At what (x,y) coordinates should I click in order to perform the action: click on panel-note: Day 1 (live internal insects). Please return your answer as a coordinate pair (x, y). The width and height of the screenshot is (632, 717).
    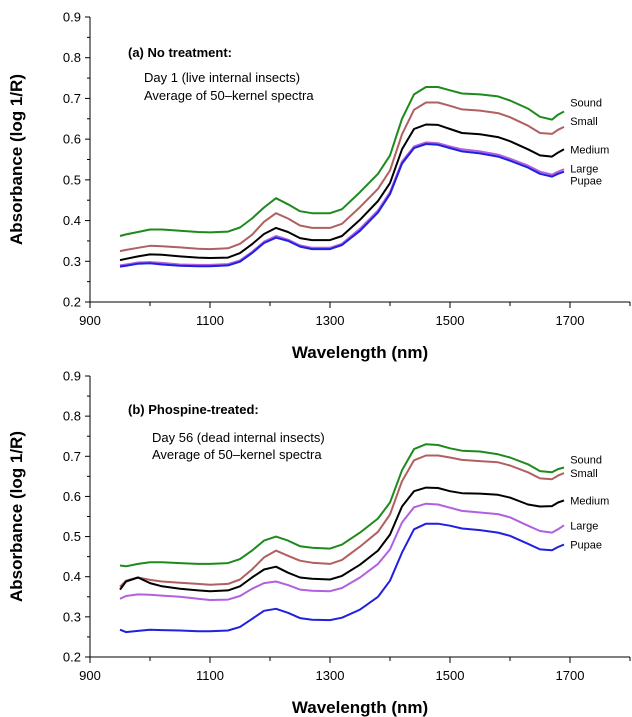
    Looking at the image, I should click on (222, 77).